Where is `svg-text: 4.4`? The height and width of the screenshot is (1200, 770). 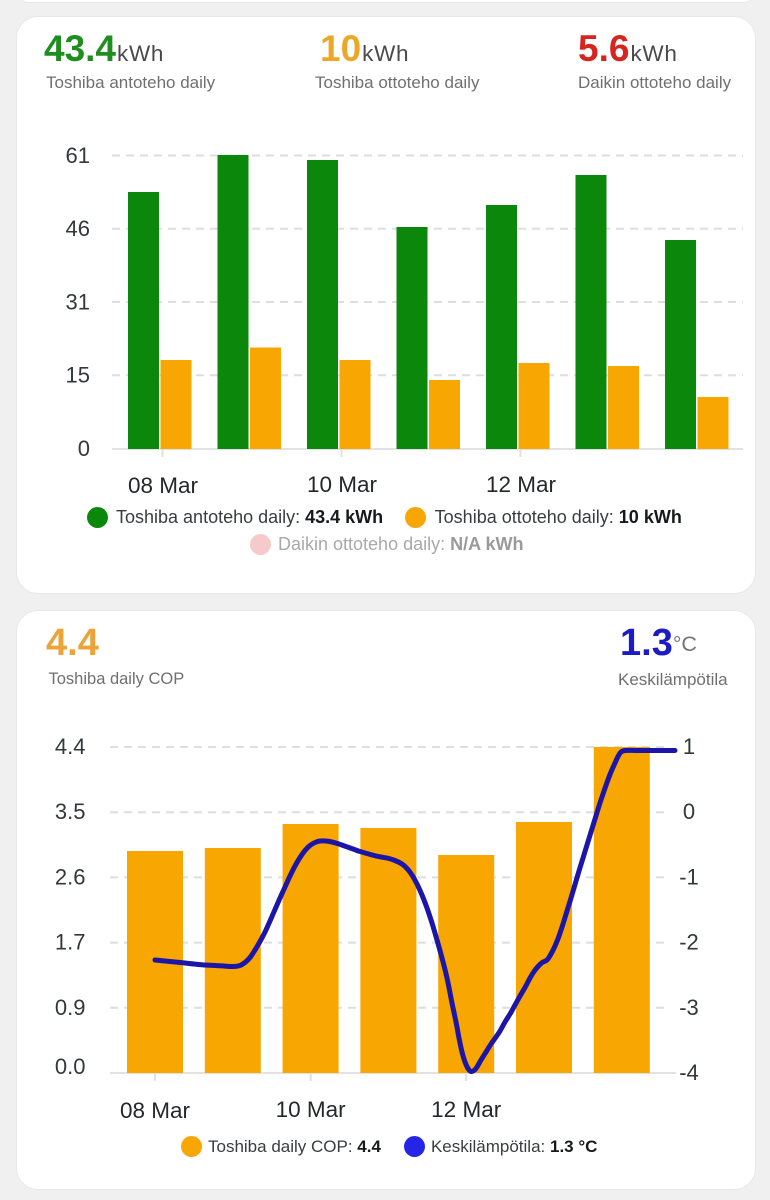
svg-text: 4.4 is located at coordinates (70, 746).